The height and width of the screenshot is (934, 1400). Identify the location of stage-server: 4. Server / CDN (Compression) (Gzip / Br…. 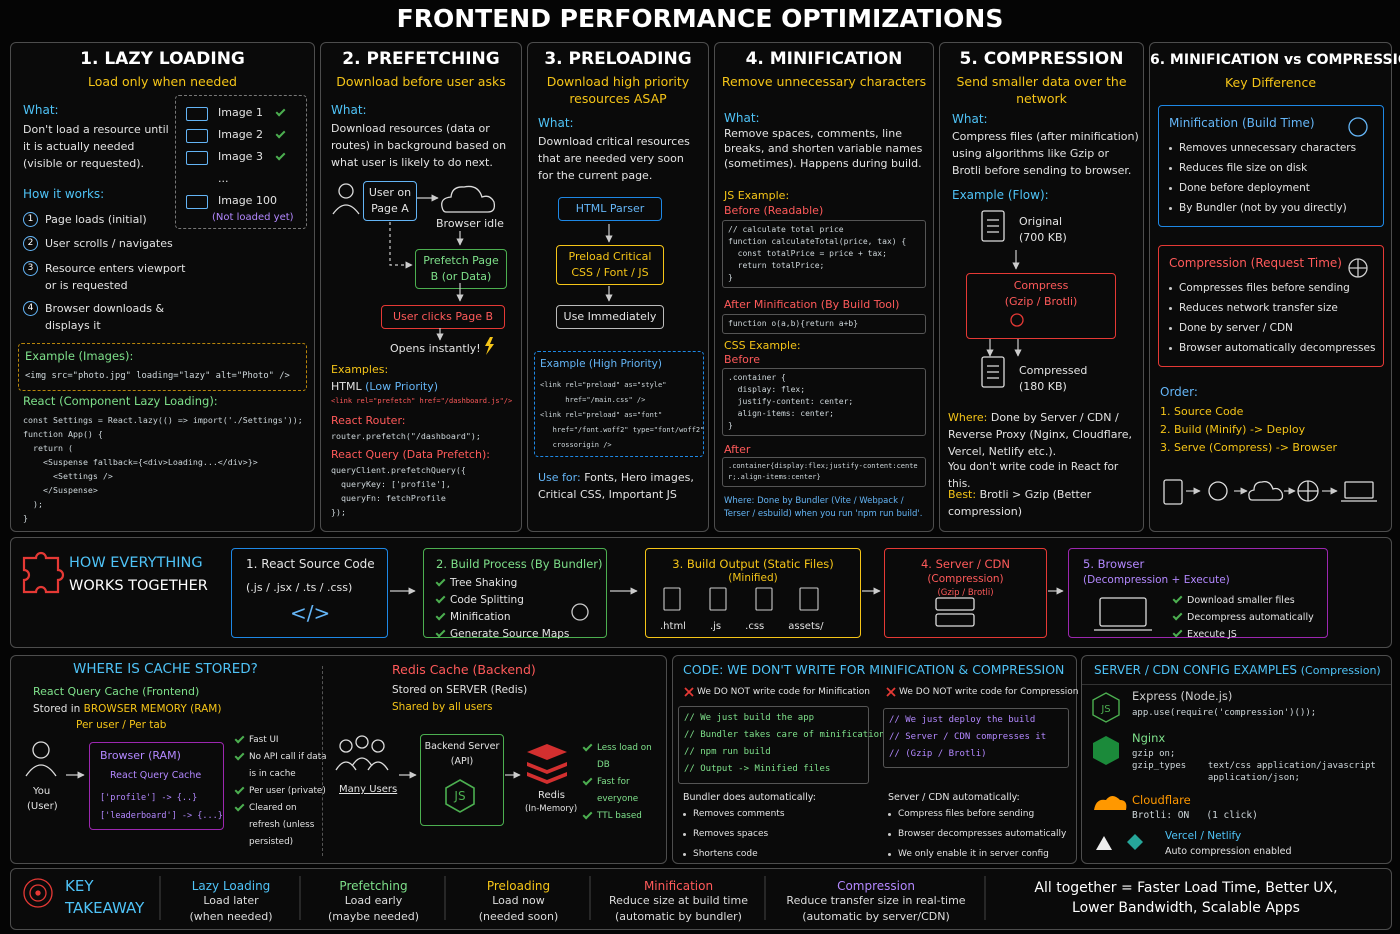
(965, 593).